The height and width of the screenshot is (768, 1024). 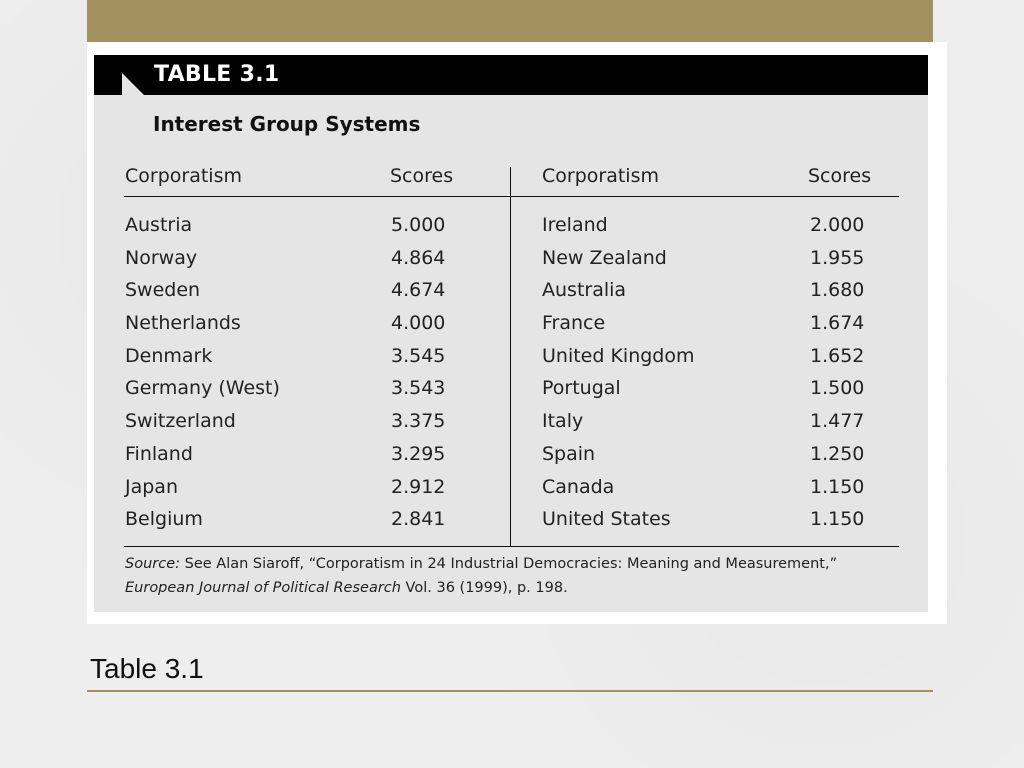 I want to click on score-value: 1.652, so click(x=837, y=355).